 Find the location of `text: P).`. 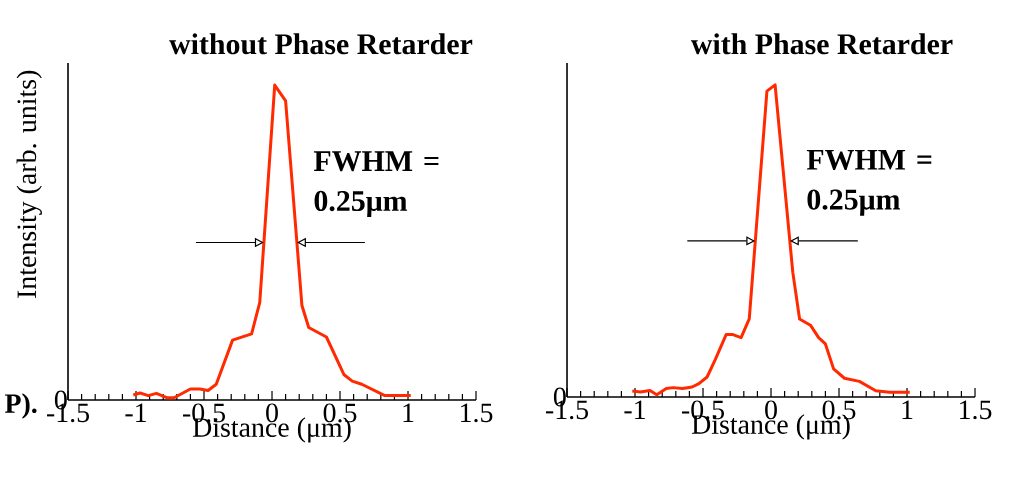

text: P). is located at coordinates (20, 406).